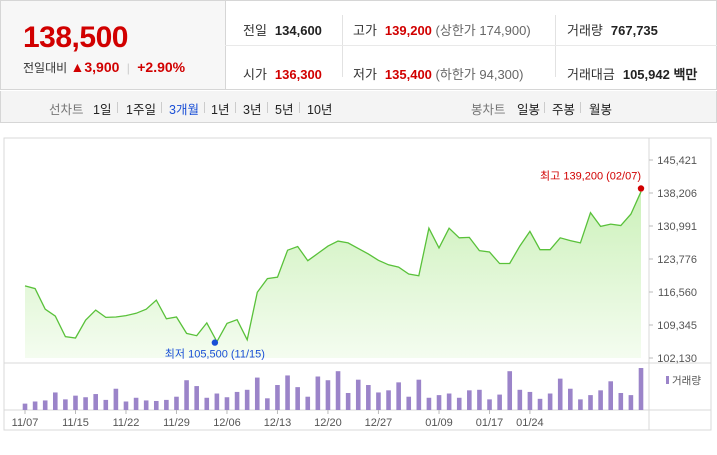  What do you see at coordinates (75, 423) in the screenshot?
I see `x-tick-label: 11/15` at bounding box center [75, 423].